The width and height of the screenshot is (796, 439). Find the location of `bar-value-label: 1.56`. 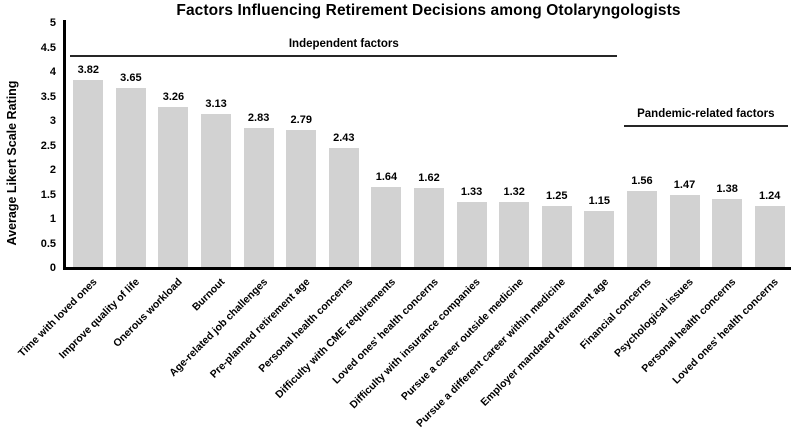

bar-value-label: 1.56 is located at coordinates (642, 180).